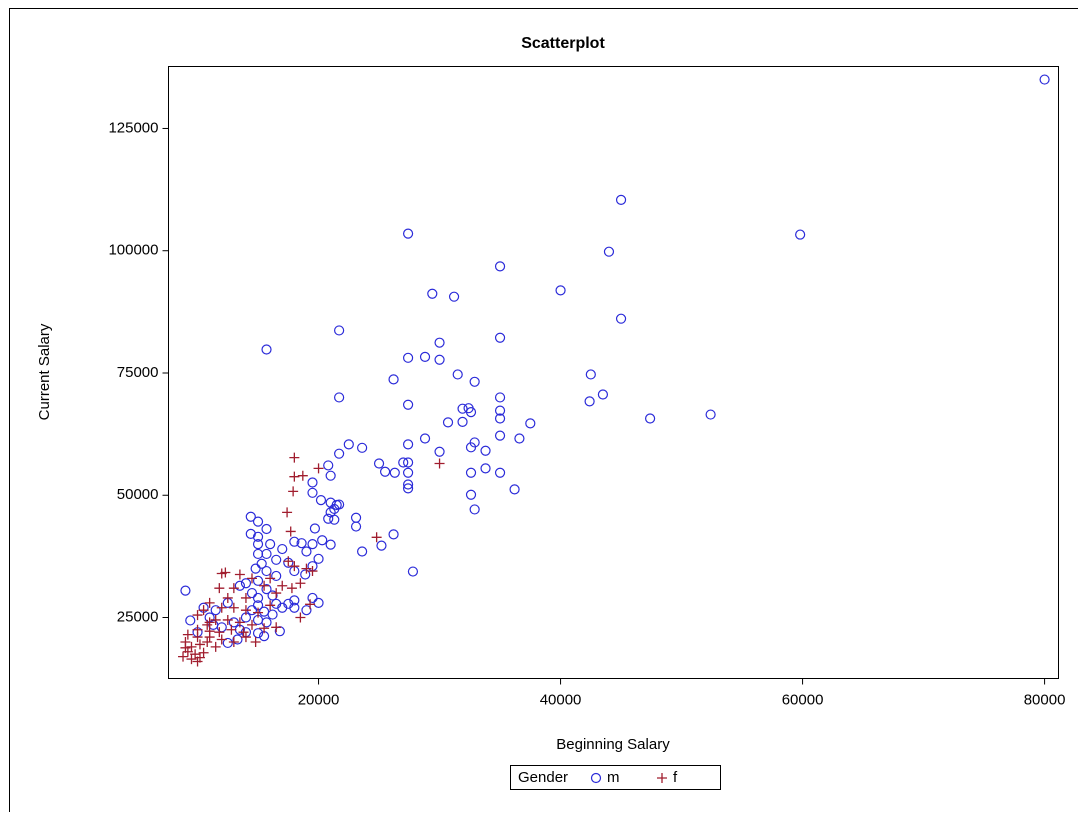 The width and height of the screenshot is (1078, 817). What do you see at coordinates (44, 371) in the screenshot?
I see `y-axis-label: Current Salary` at bounding box center [44, 371].